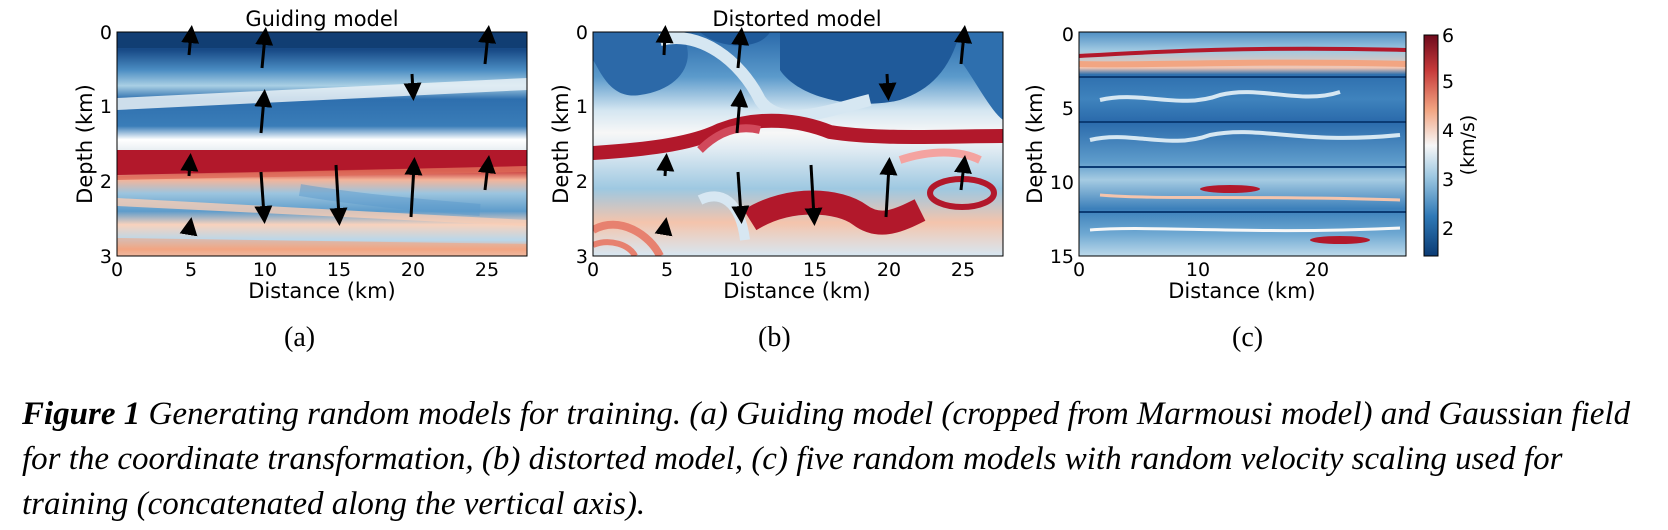 Image resolution: width=1668 pixels, height=530 pixels. I want to click on panel-c-xlabel: Distance (km), so click(1242, 291).